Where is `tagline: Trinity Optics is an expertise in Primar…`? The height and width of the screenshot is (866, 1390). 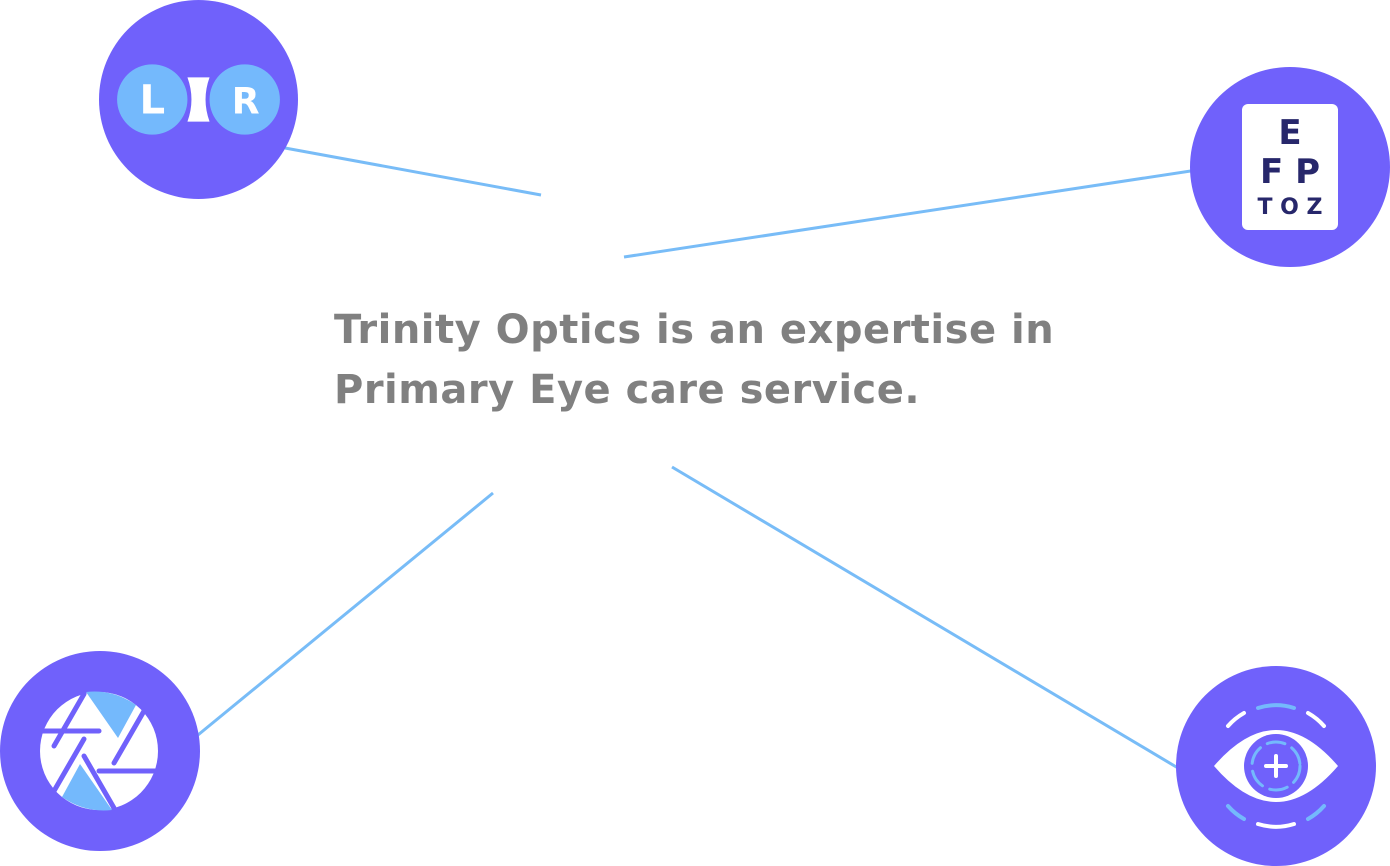 tagline: Trinity Optics is an expertise in Primar… is located at coordinates (714, 360).